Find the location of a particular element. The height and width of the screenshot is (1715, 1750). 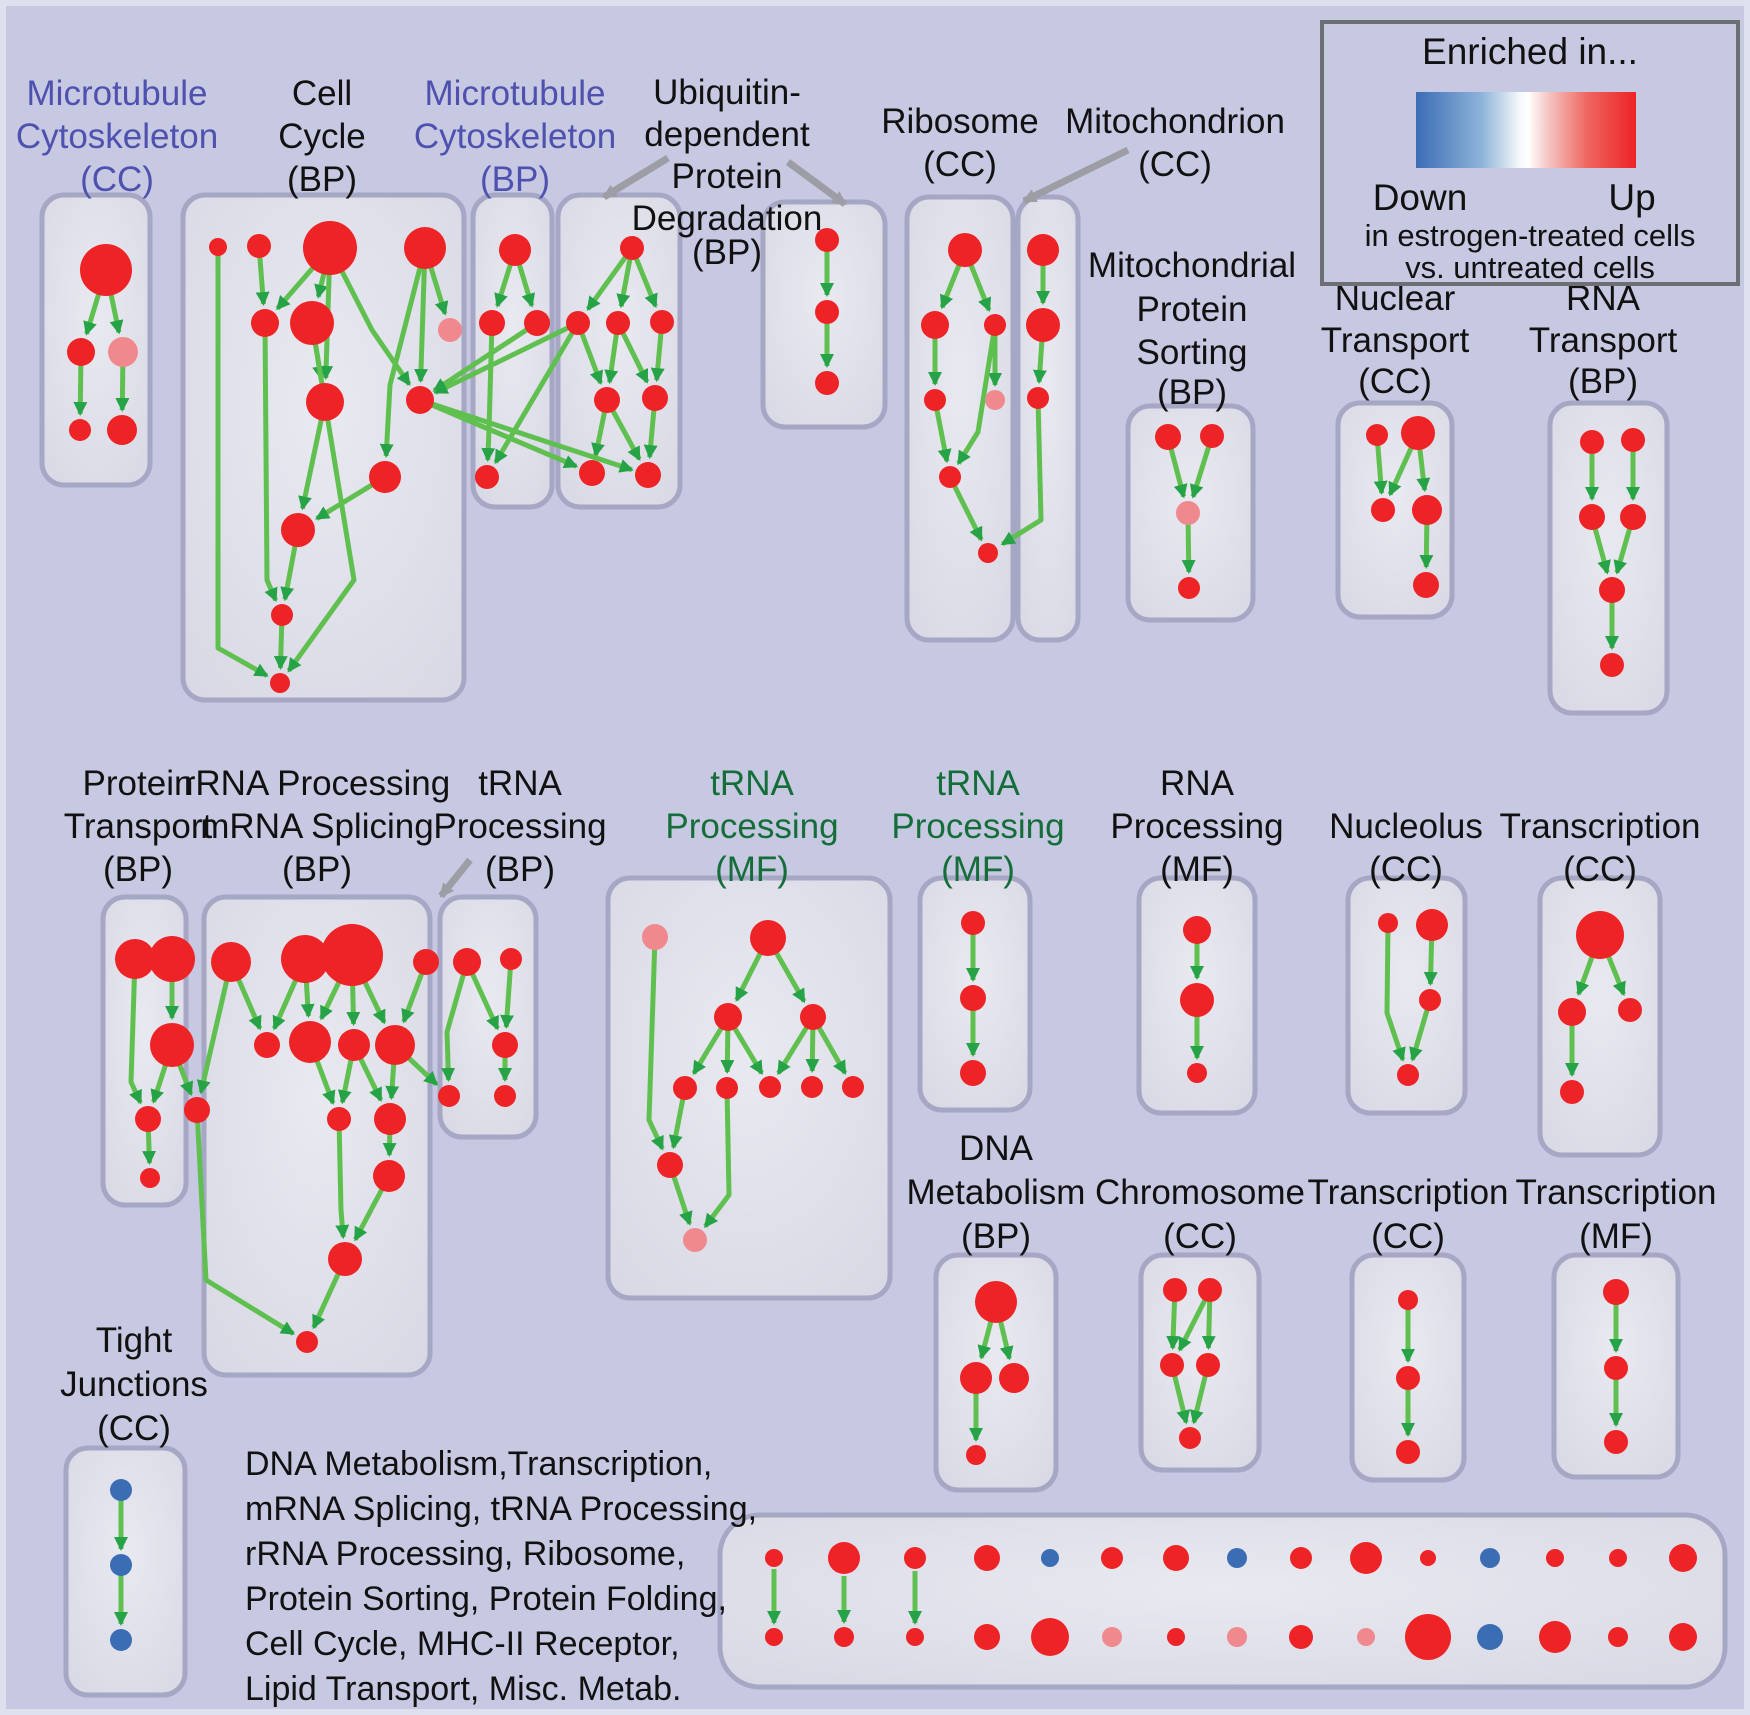

group-label-cell_cycle: Cycle is located at coordinates (322, 136).